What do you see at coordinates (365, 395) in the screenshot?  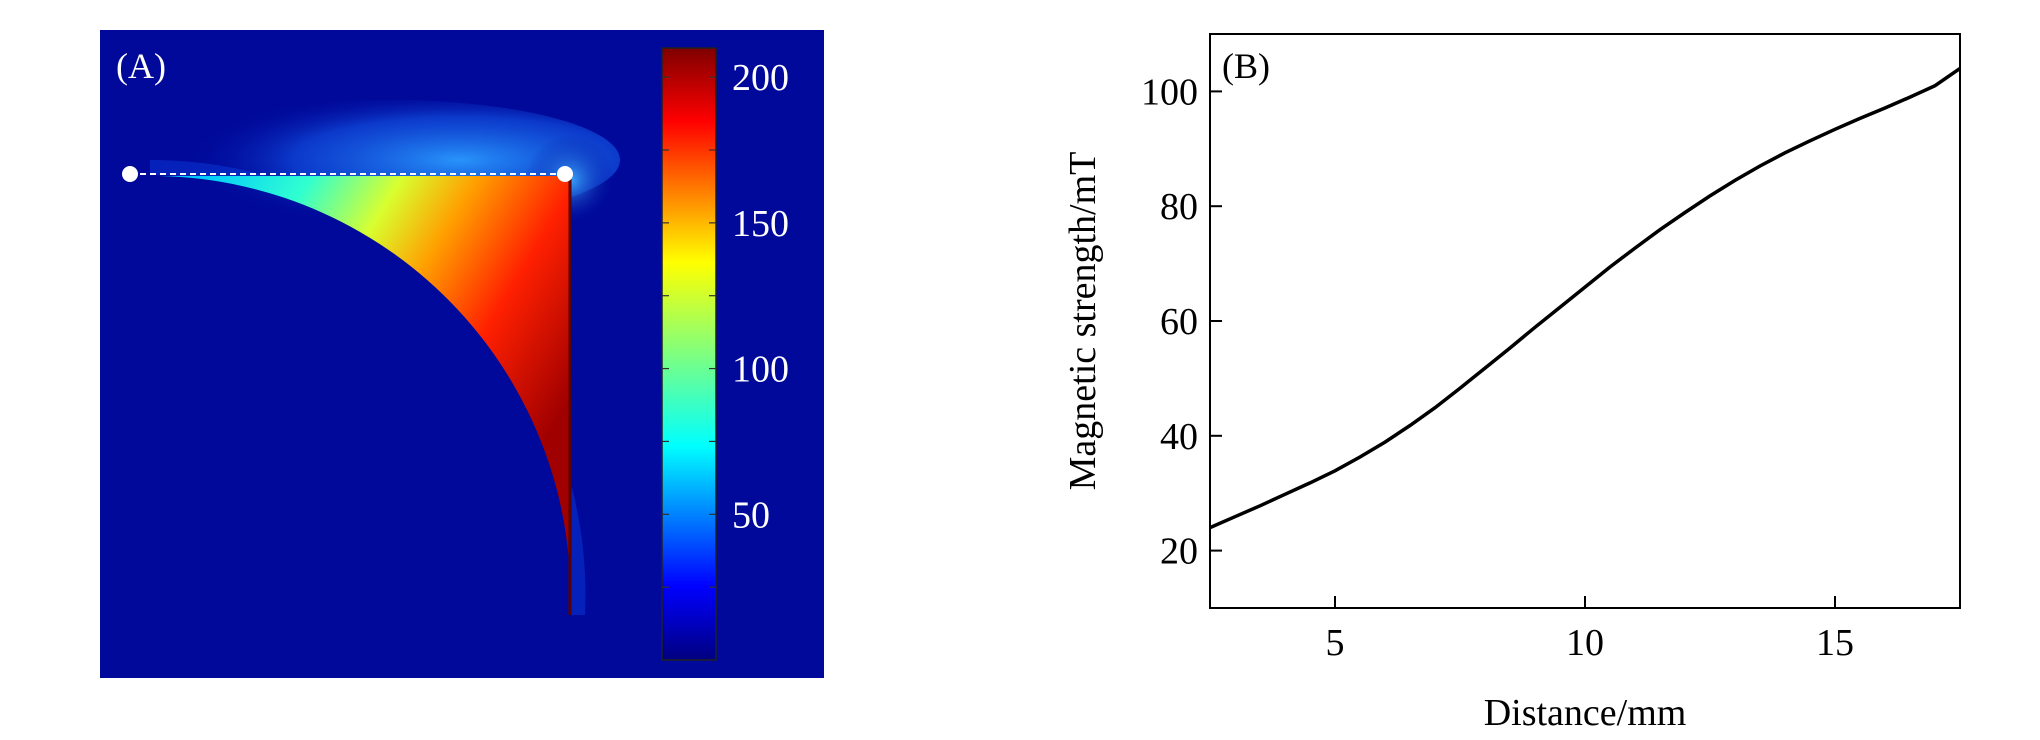 I see `field-wedge` at bounding box center [365, 395].